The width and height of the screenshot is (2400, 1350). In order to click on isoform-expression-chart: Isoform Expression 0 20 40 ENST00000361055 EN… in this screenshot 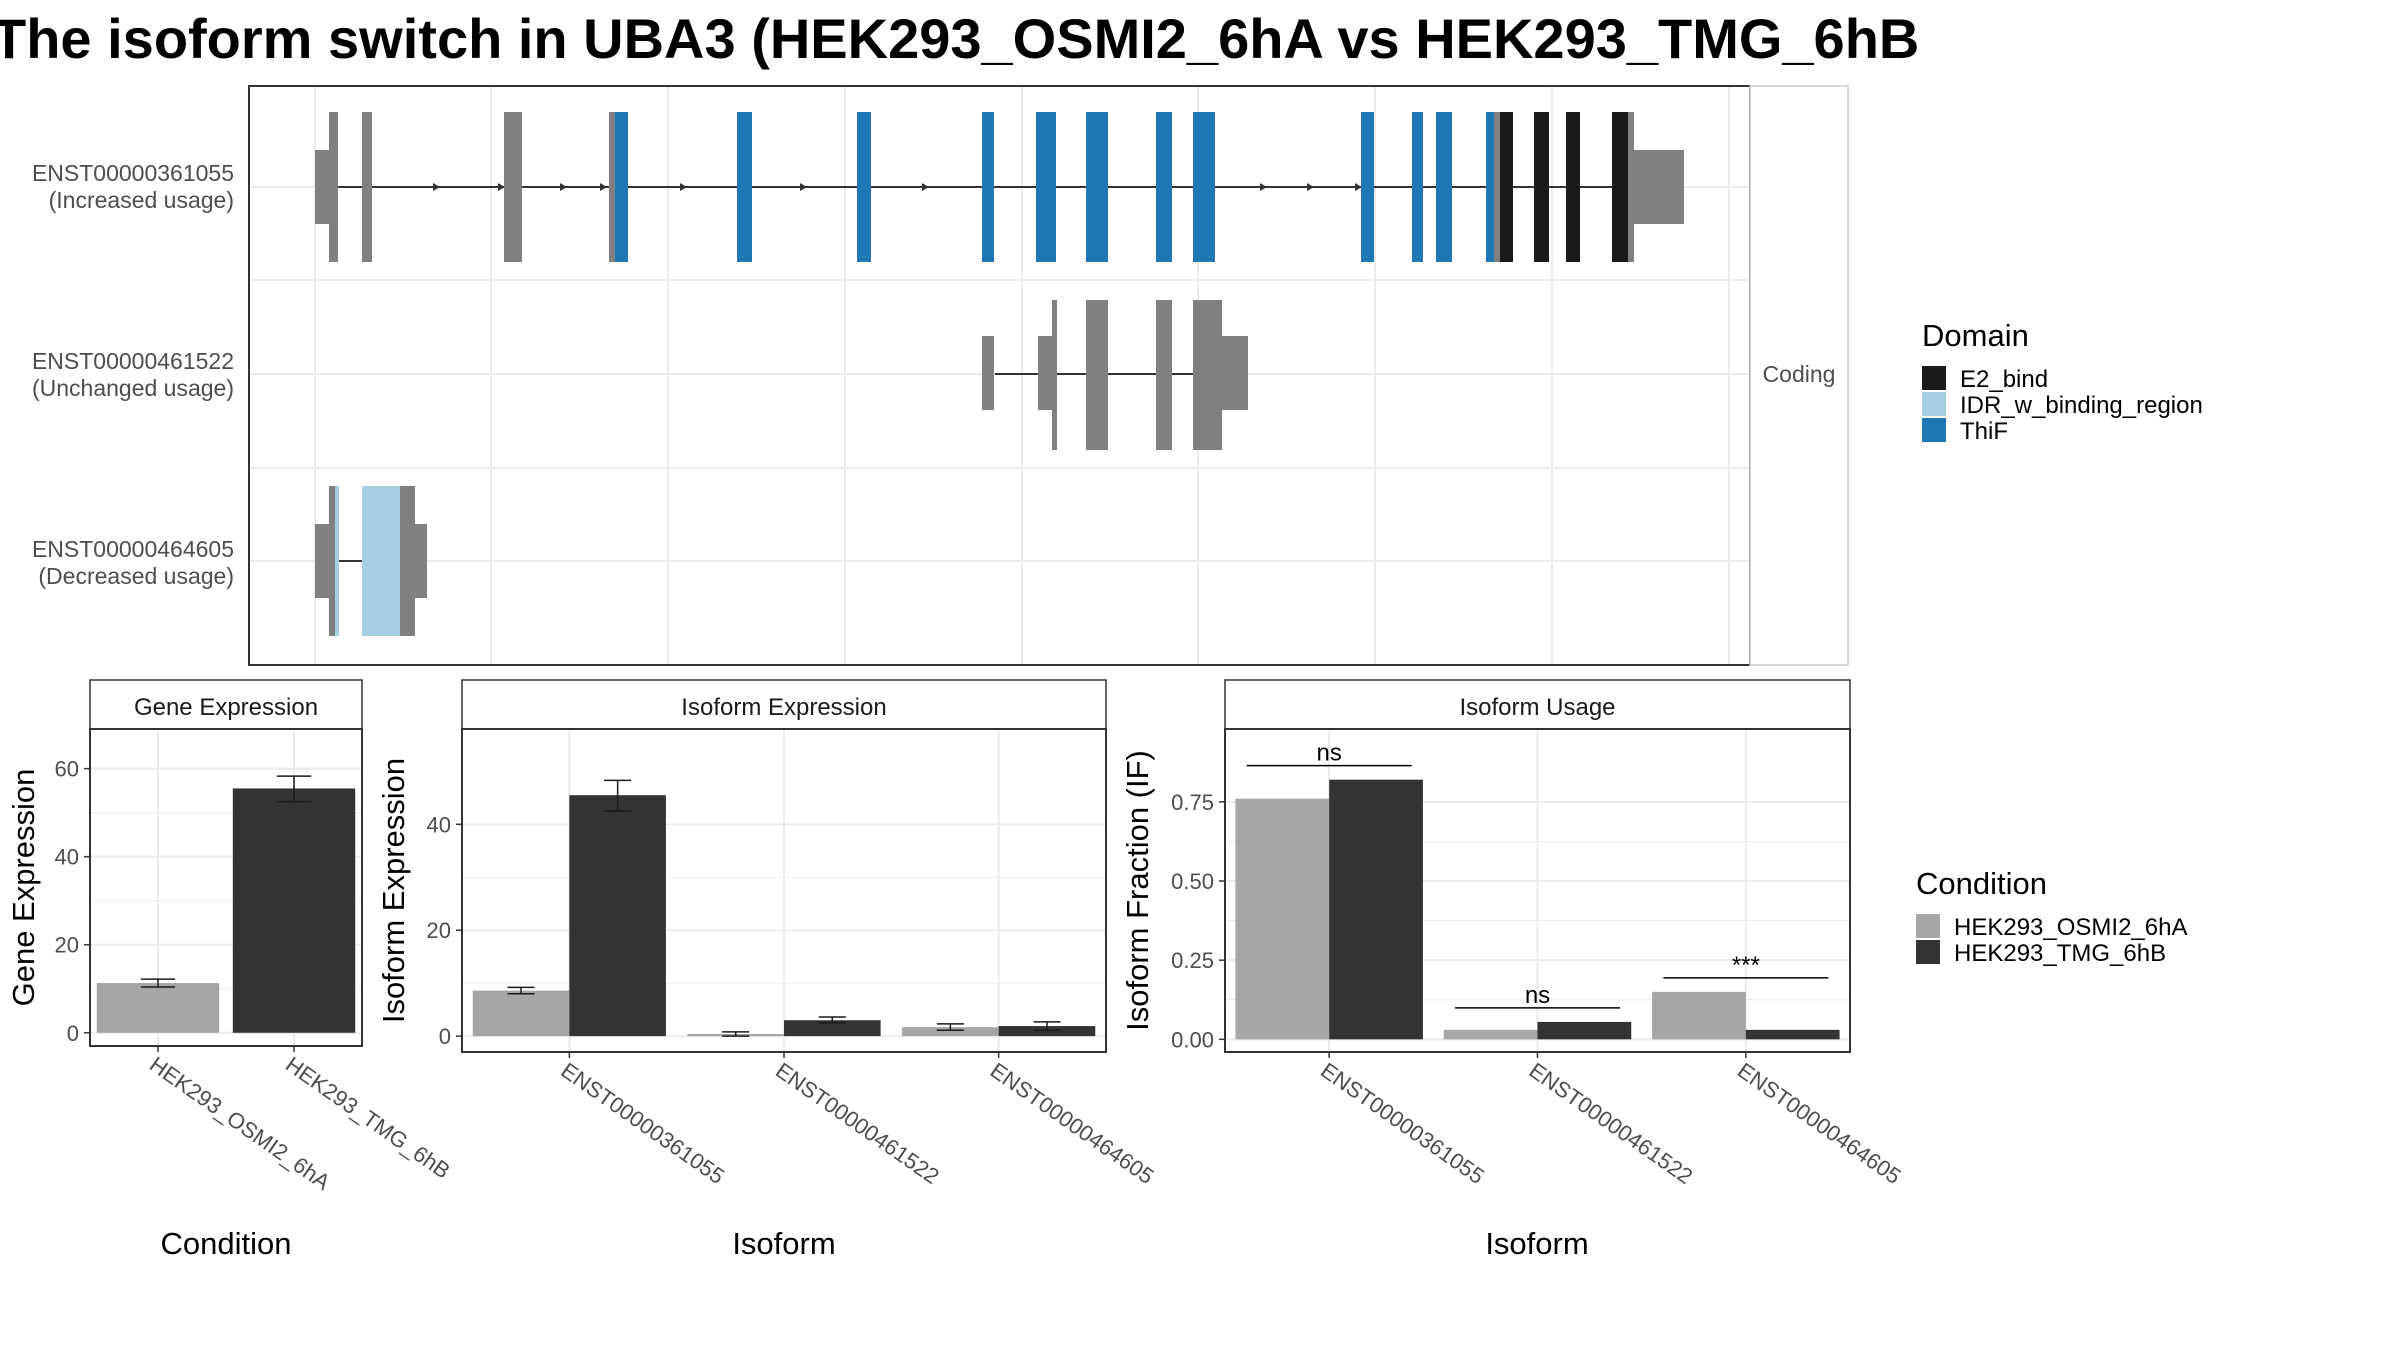, I will do `click(767, 970)`.